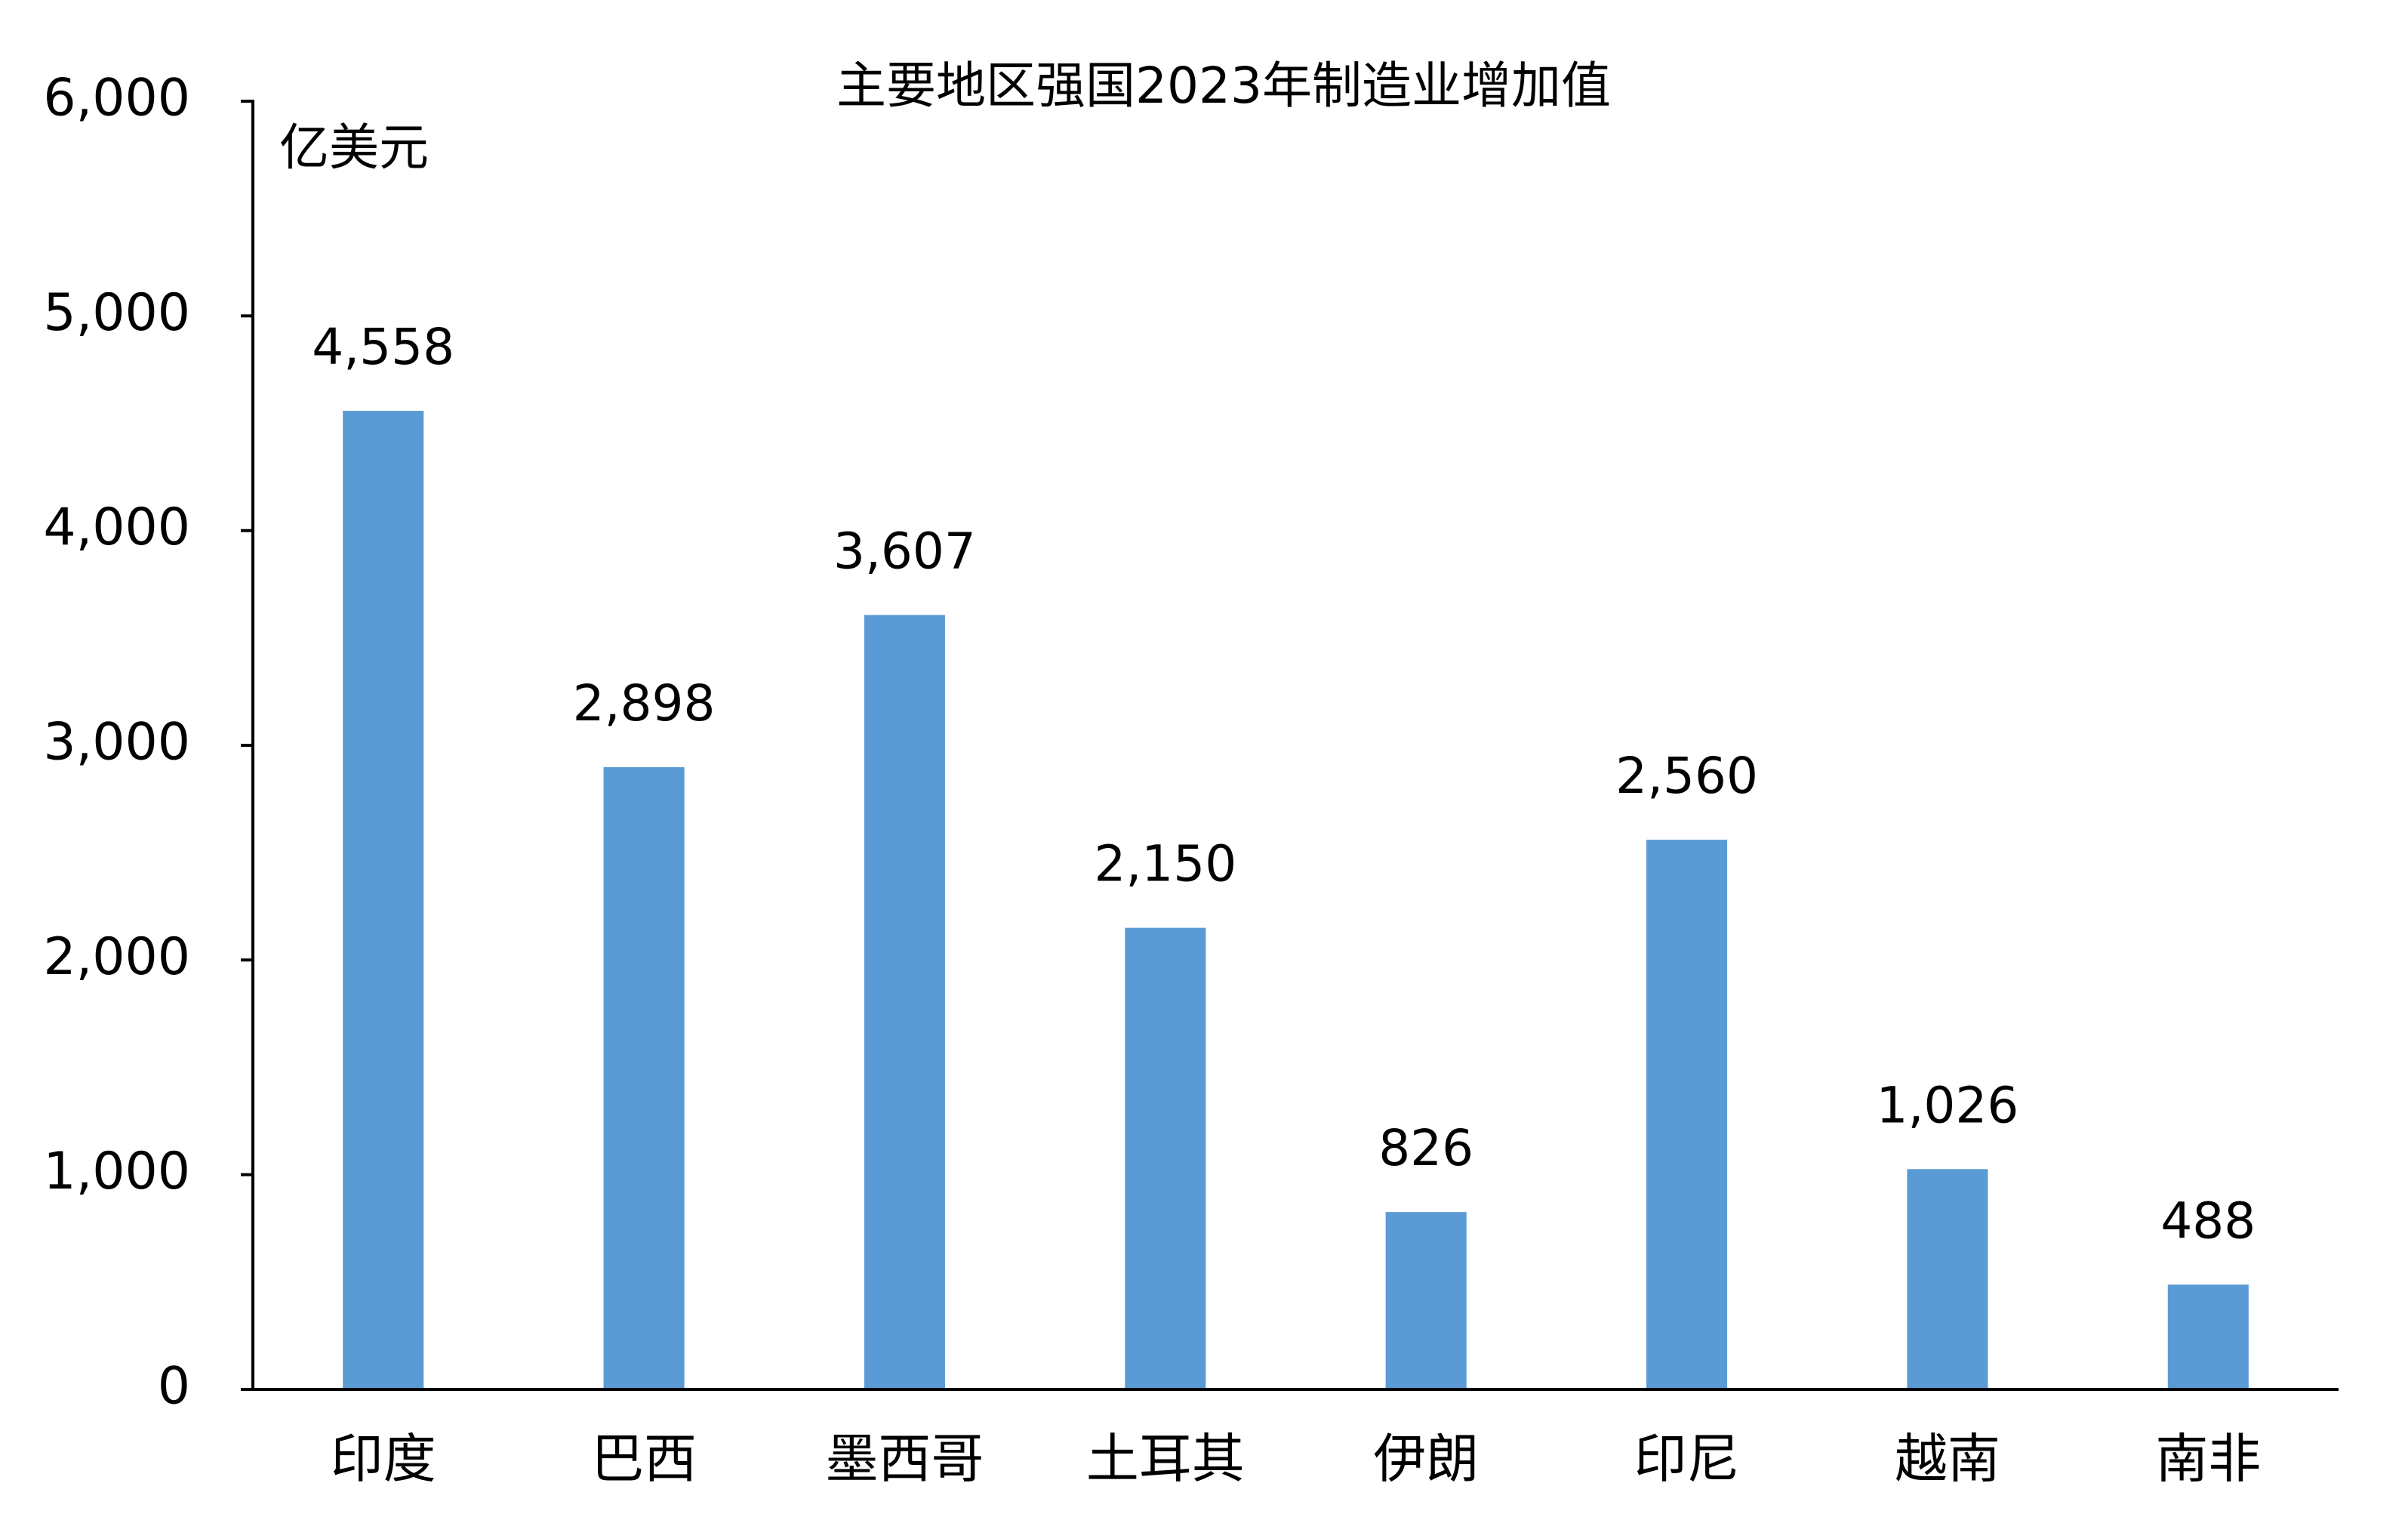 This screenshot has width=2408, height=1517. I want to click on data-label: 488, so click(2208, 1221).